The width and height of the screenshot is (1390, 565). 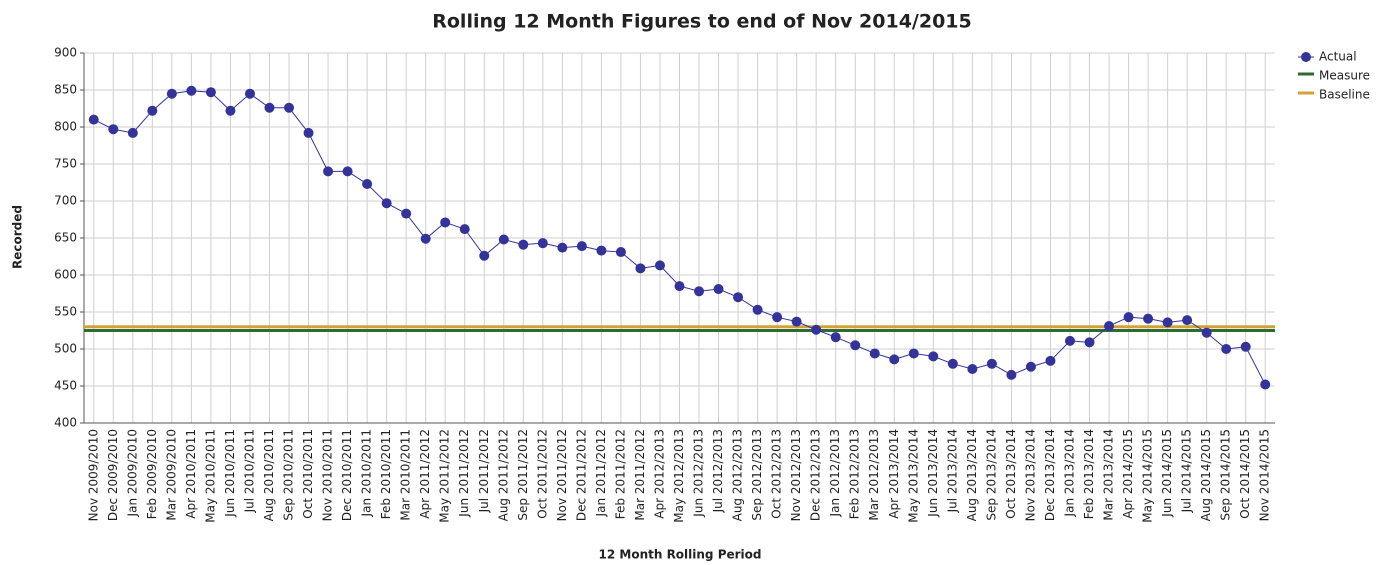 I want to click on y-axis-label: Recorded, so click(x=18, y=237).